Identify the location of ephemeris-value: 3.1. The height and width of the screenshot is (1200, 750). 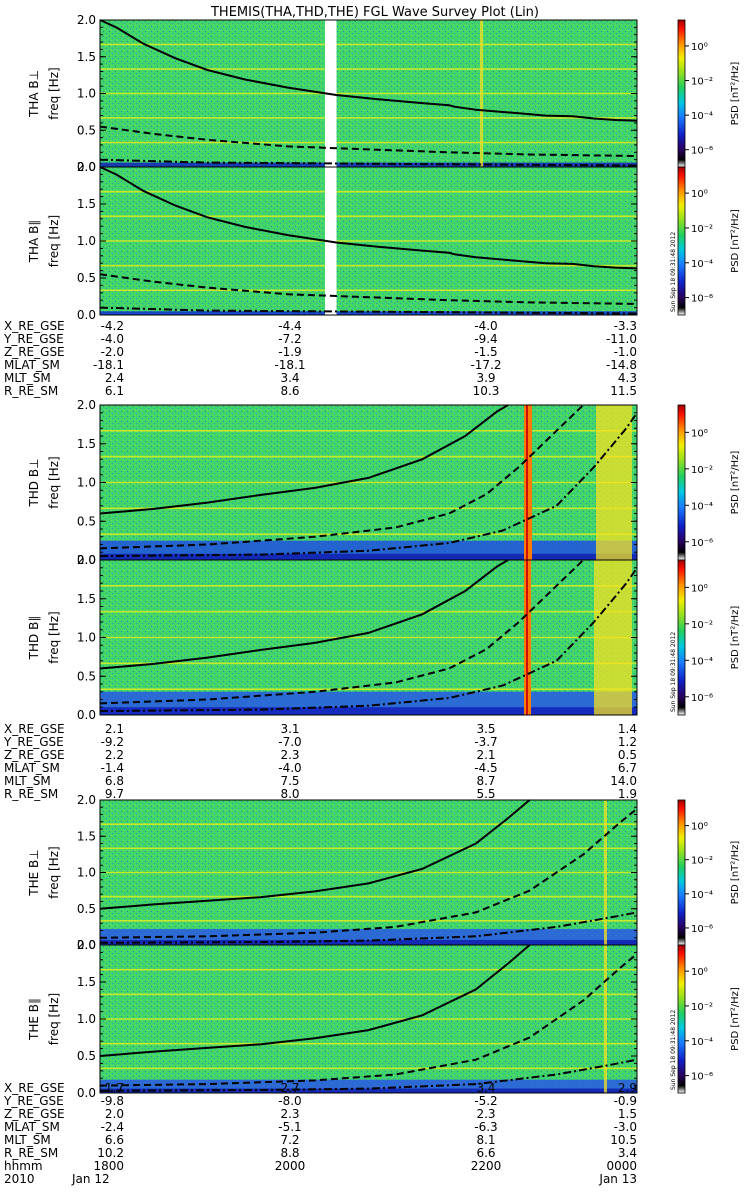
(289, 729).